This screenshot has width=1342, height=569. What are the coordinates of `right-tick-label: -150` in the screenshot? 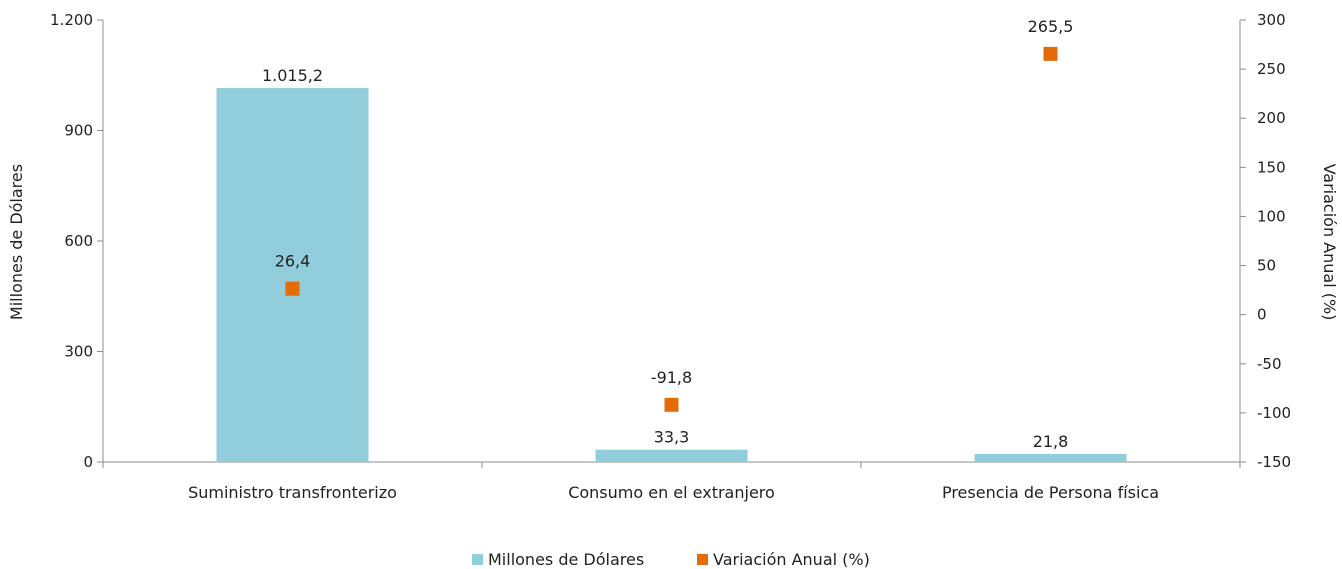 It's located at (1274, 462).